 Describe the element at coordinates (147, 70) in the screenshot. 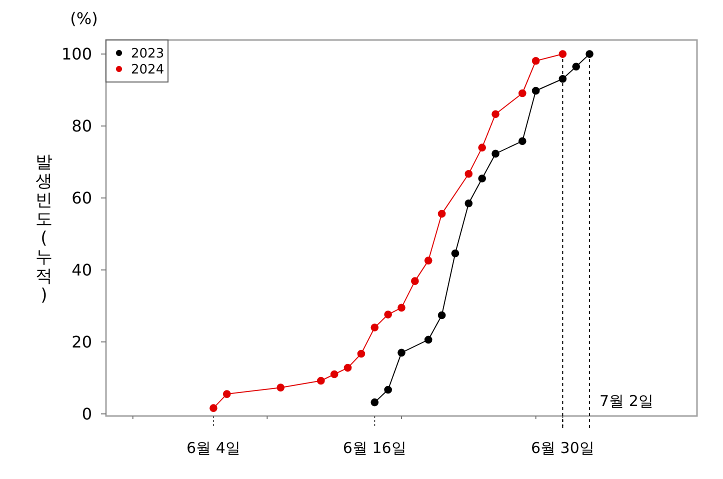

I see `legend-label: 2024` at that location.